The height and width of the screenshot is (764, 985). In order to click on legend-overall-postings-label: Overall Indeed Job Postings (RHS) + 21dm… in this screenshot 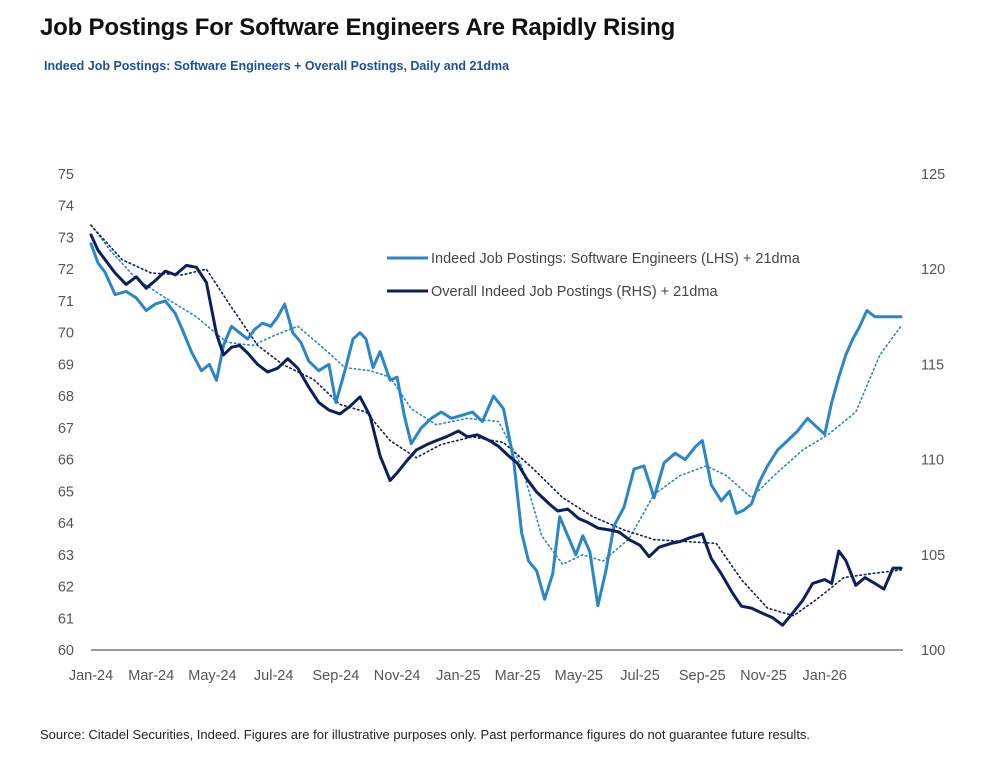, I will do `click(574, 292)`.